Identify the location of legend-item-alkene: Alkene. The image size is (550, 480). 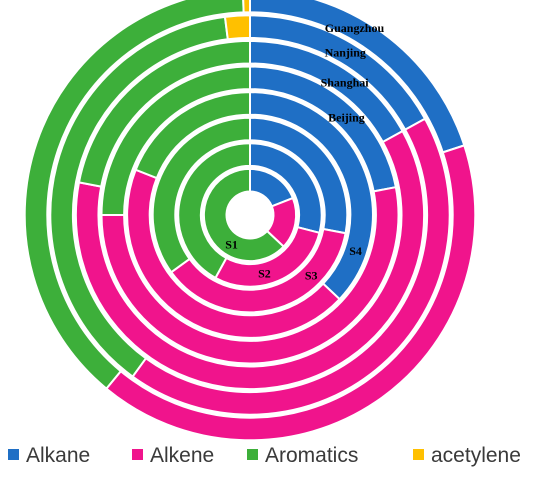
(173, 455).